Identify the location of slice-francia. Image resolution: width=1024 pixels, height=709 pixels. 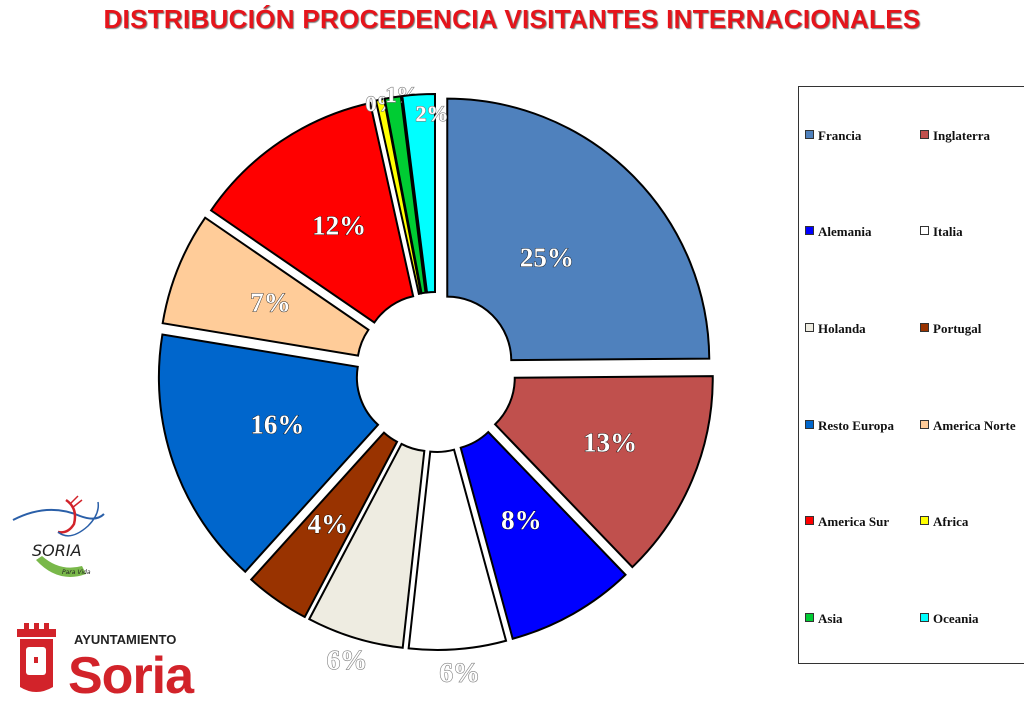
(578, 229).